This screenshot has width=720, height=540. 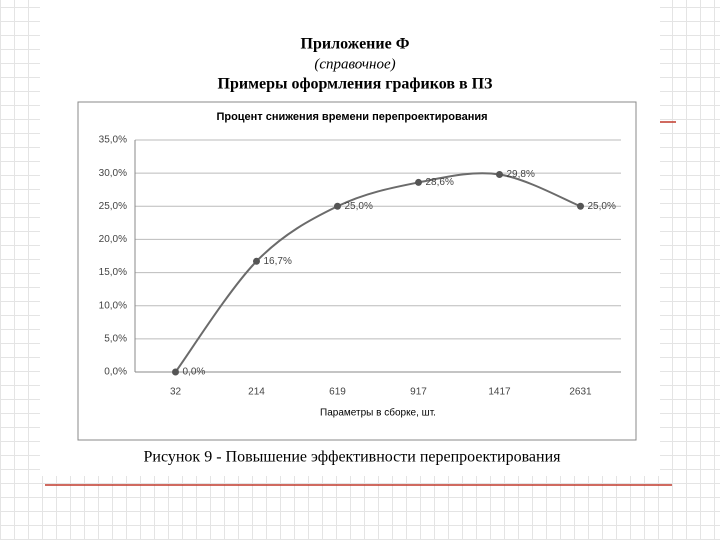 I want to click on x-tick-label: 2631, so click(x=580, y=392).